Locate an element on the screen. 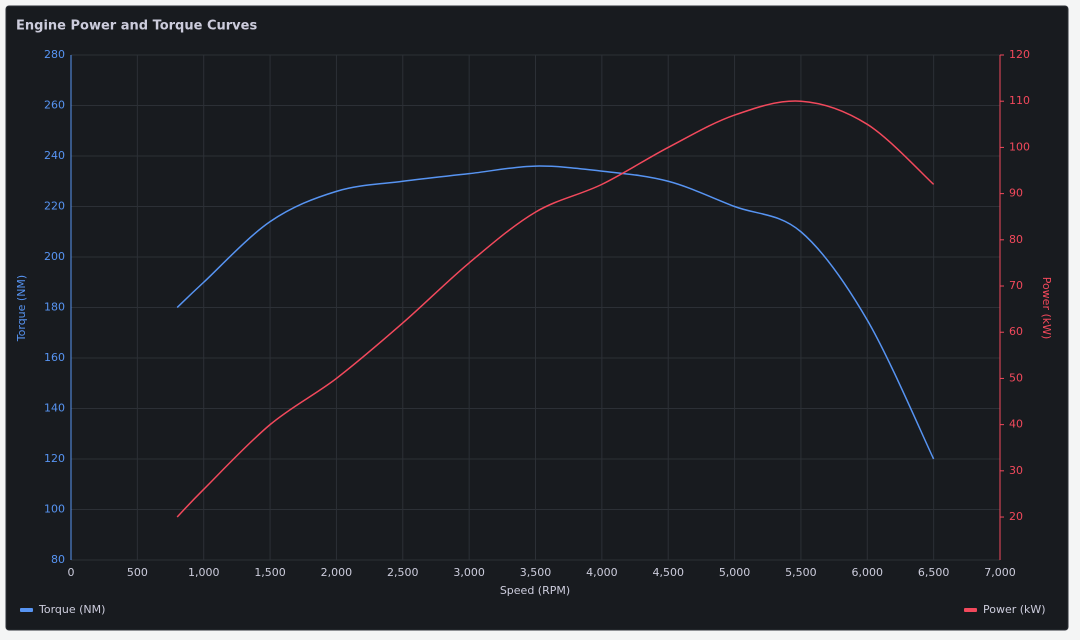 The width and height of the screenshot is (1080, 640). y2-tick-label: 110 is located at coordinates (1019, 100).